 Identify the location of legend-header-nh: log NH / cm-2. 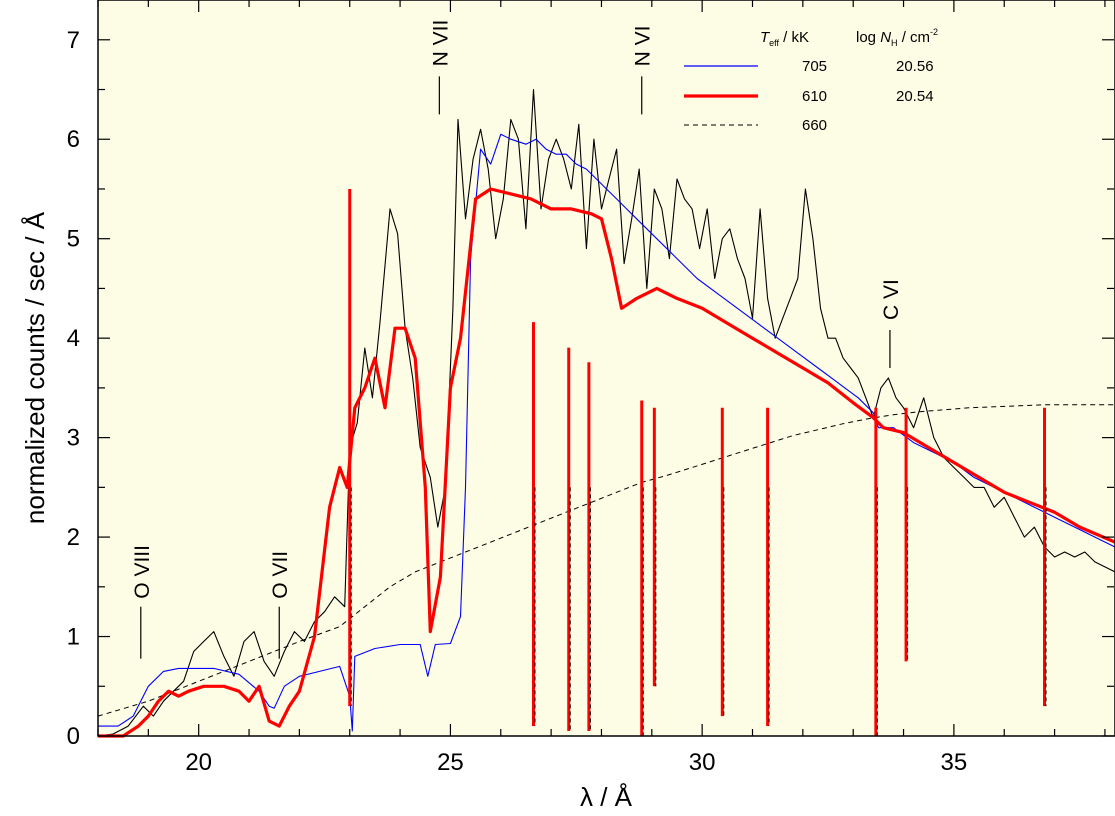
(897, 37).